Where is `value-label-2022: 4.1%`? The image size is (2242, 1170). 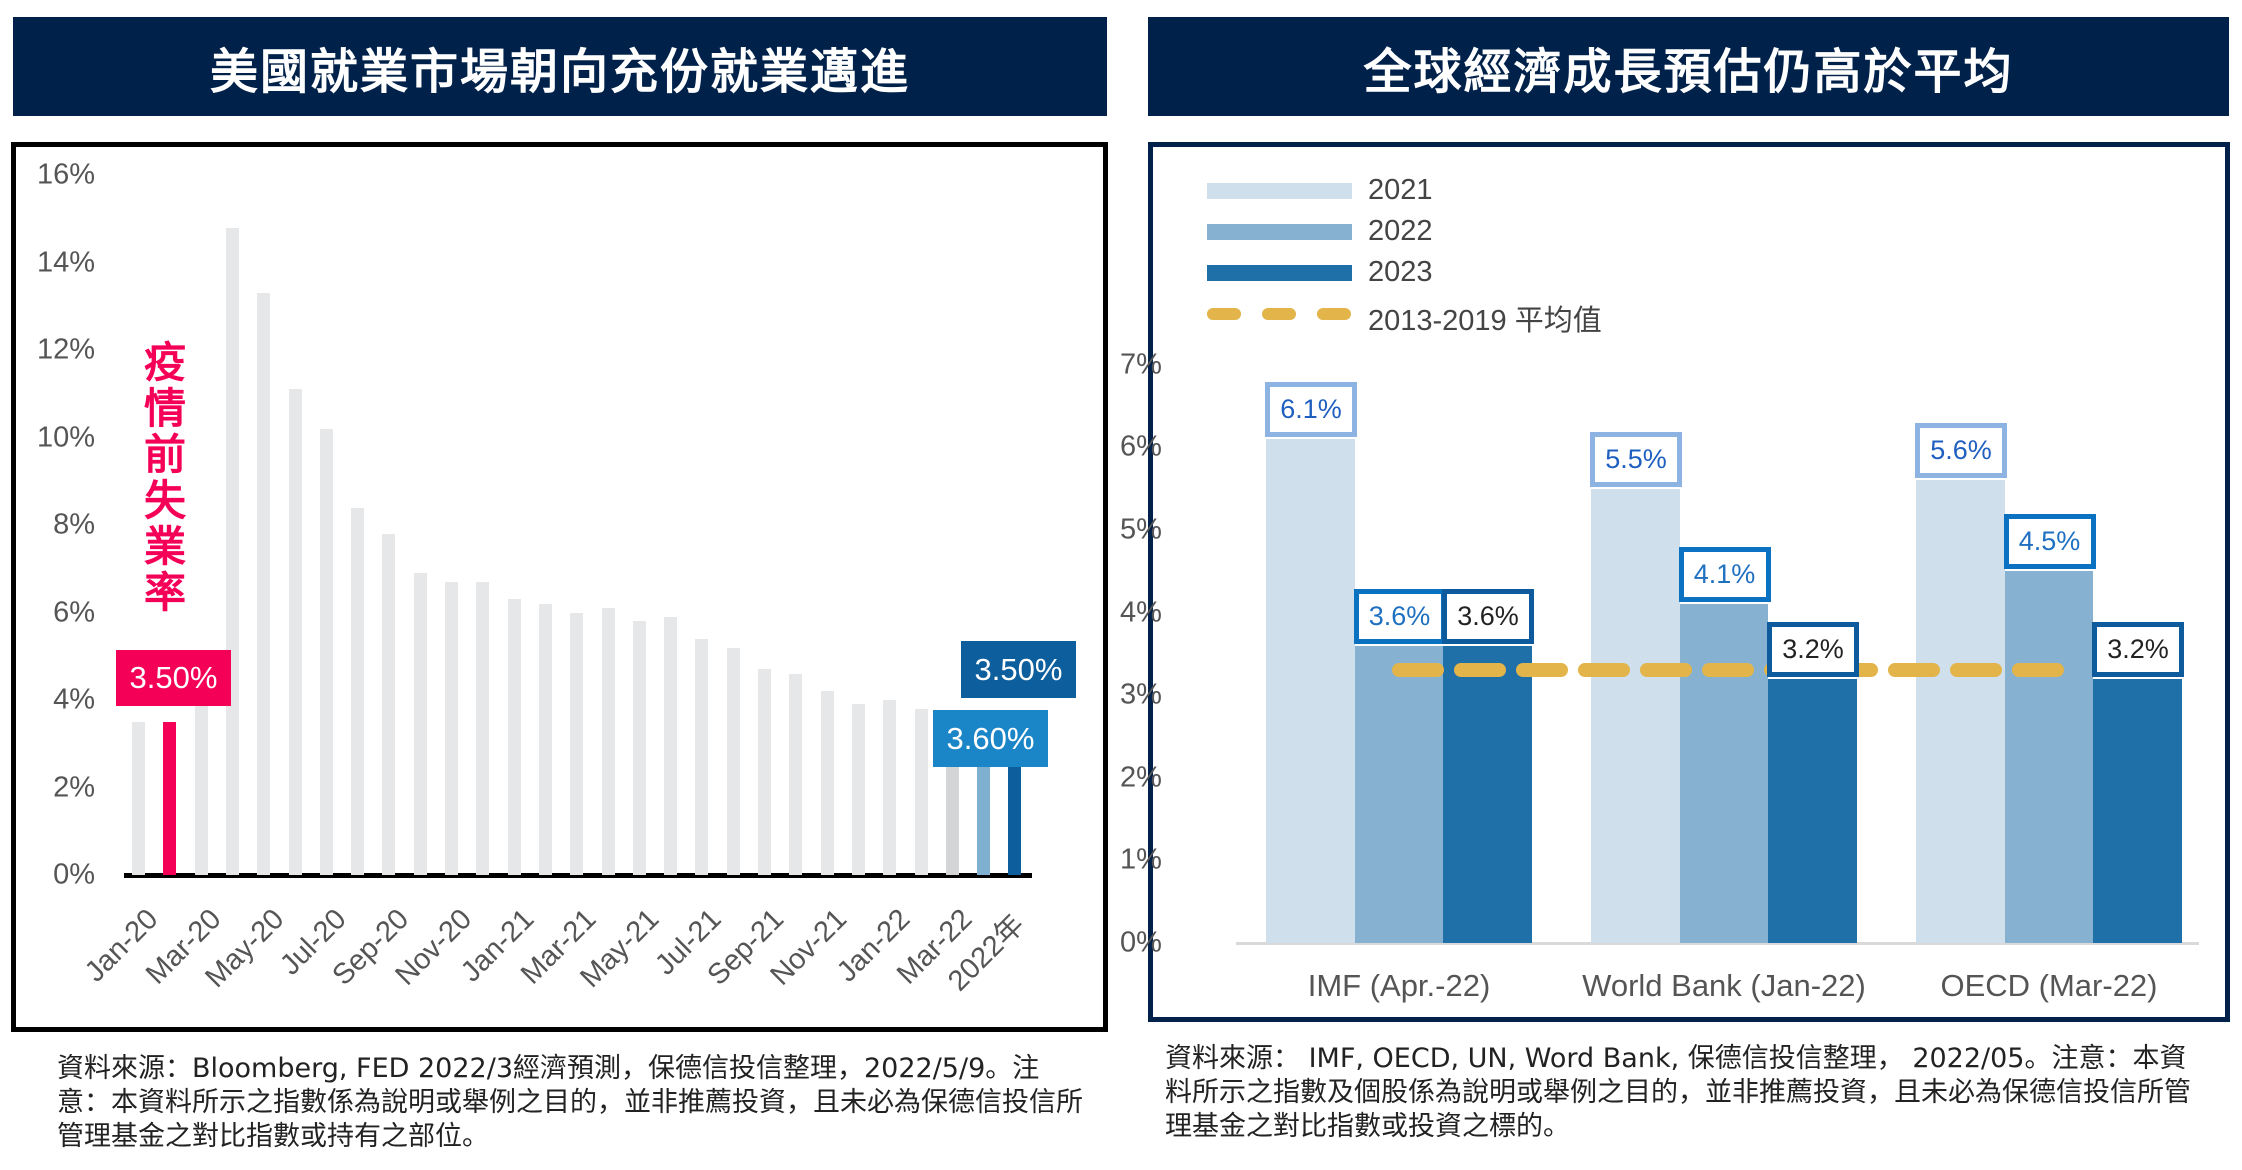 value-label-2022: 4.1% is located at coordinates (1724, 575).